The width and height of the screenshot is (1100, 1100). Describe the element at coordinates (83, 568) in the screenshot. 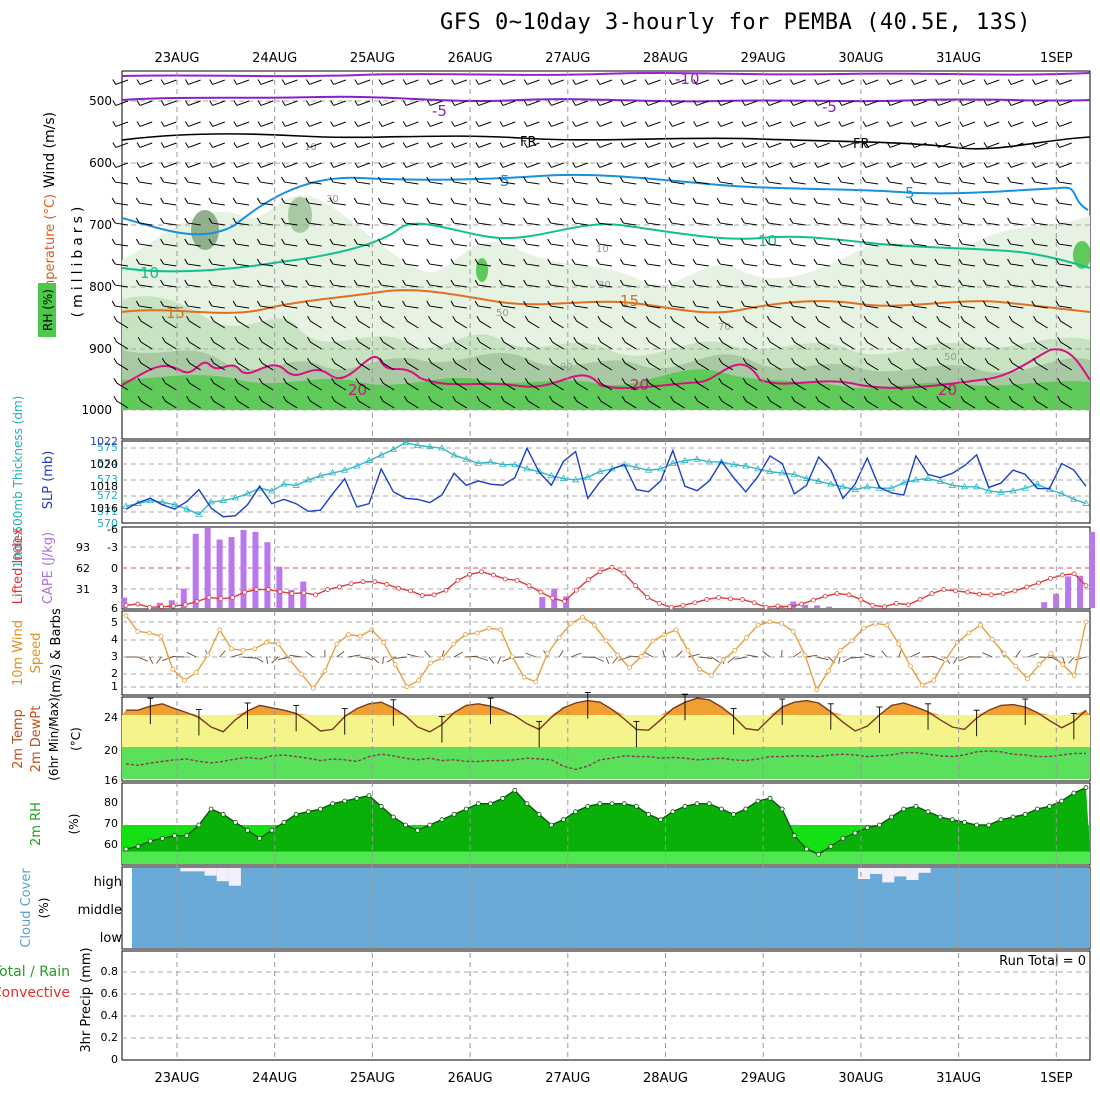

I see `cape-yaxis: 93 62 31` at that location.